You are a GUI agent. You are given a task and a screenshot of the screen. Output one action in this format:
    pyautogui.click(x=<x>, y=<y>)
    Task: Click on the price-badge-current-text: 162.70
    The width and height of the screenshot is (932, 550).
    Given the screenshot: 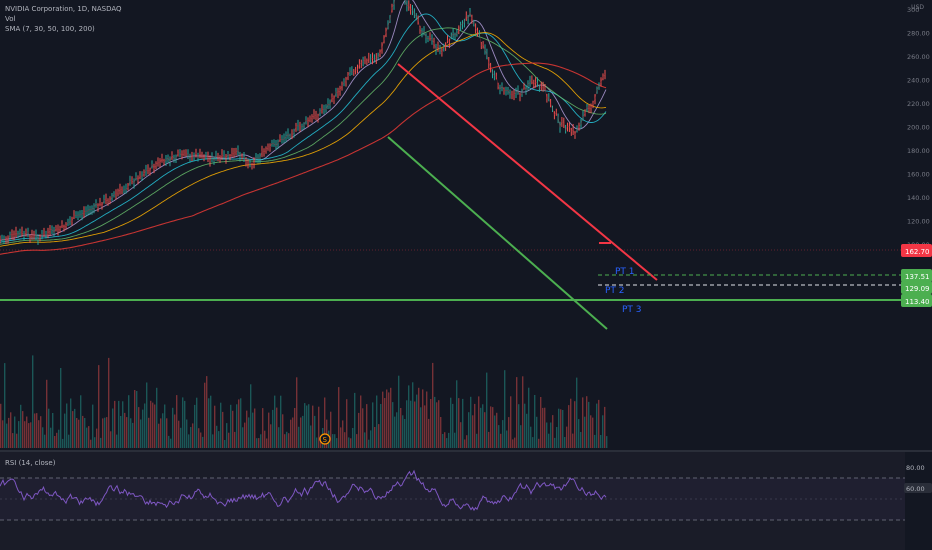 What is the action you would take?
    pyautogui.click(x=917, y=252)
    